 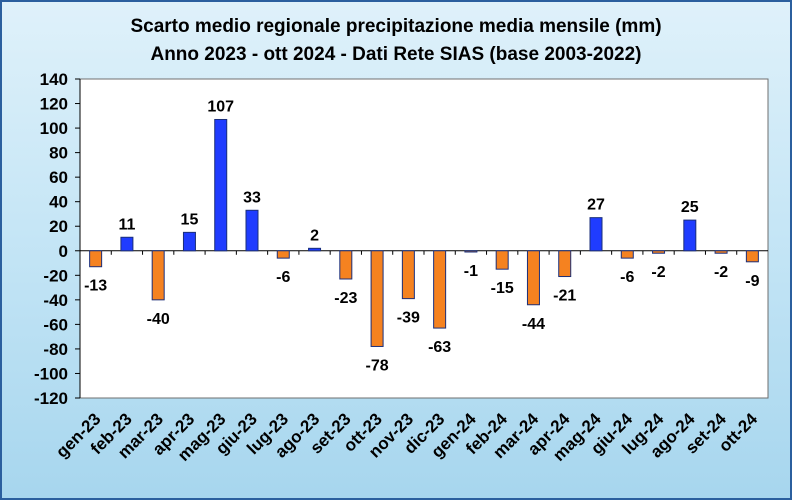 I want to click on data-label: 25, so click(x=690, y=207).